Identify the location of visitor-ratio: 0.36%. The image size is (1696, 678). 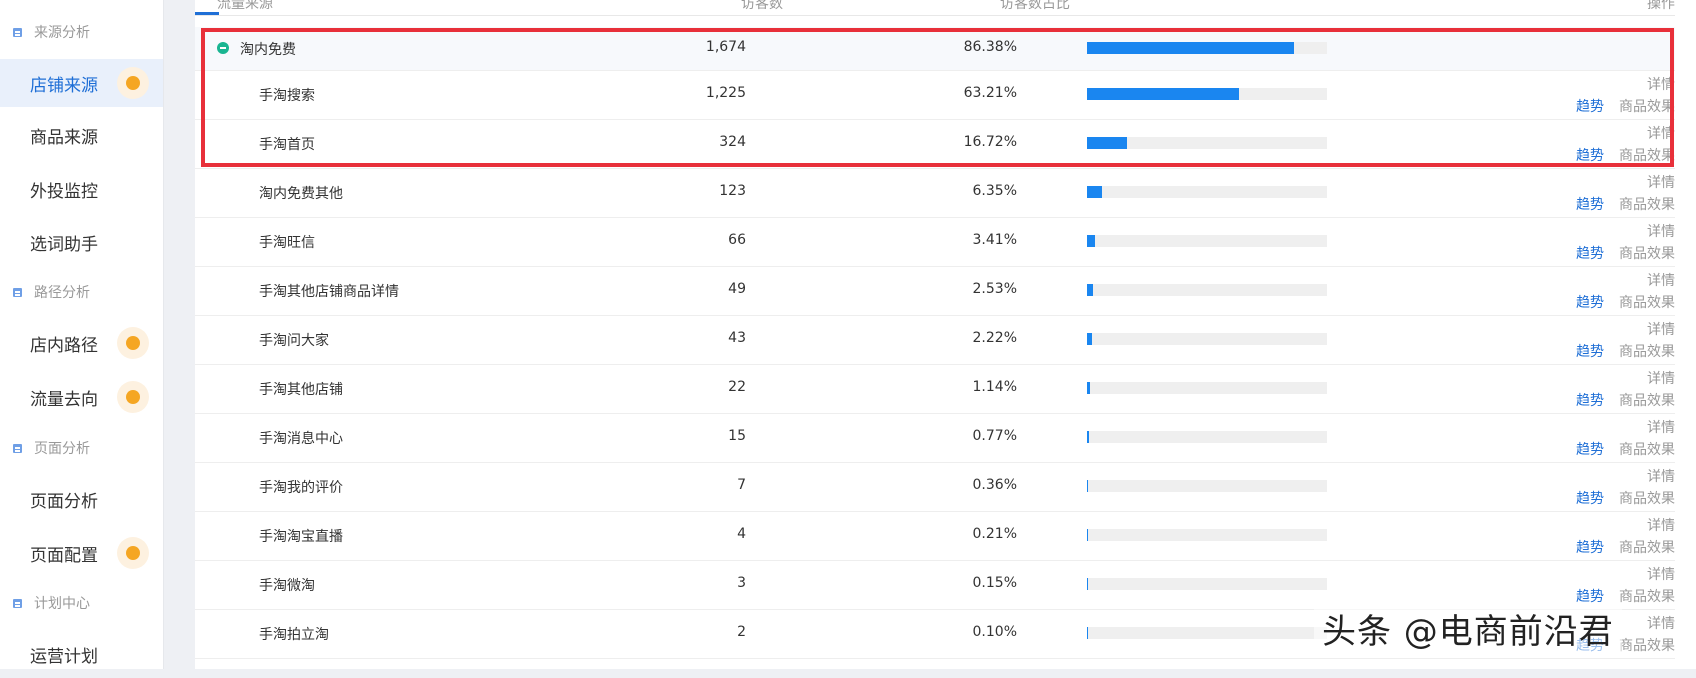
(995, 485).